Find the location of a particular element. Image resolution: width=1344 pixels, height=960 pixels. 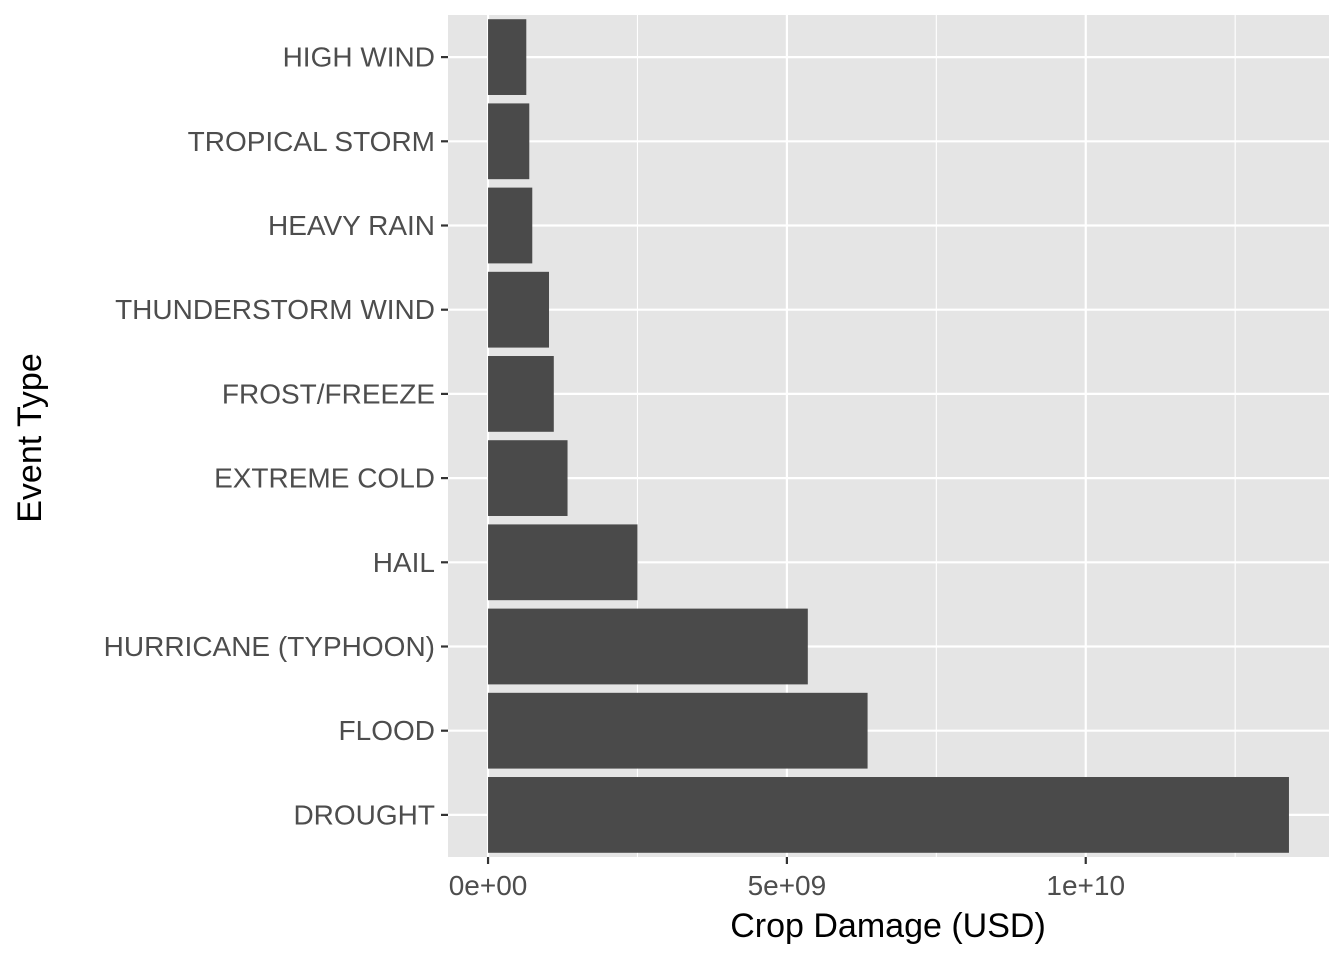

y-tick-label: HAIL is located at coordinates (404, 562).